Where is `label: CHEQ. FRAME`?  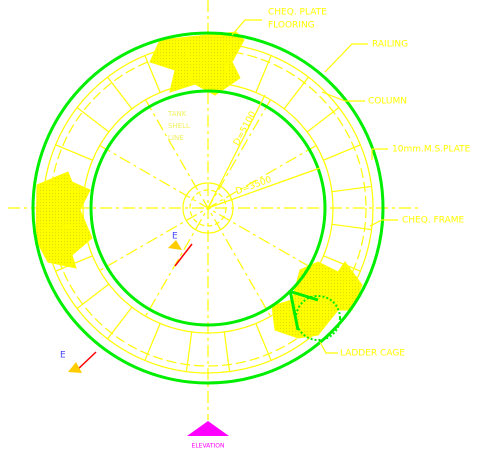
label: CHEQ. FRAME is located at coordinates (433, 221).